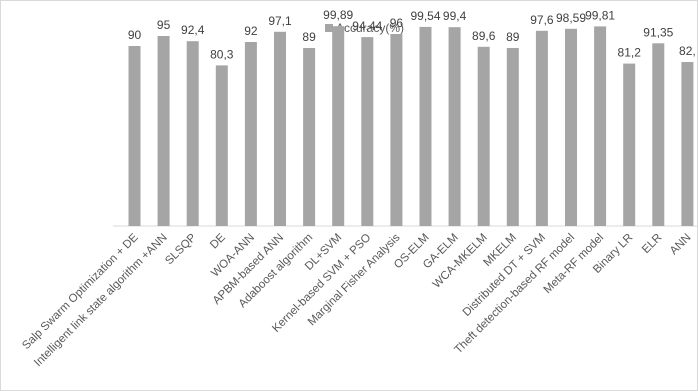  I want to click on value-label-15: 98,59, so click(571, 18).